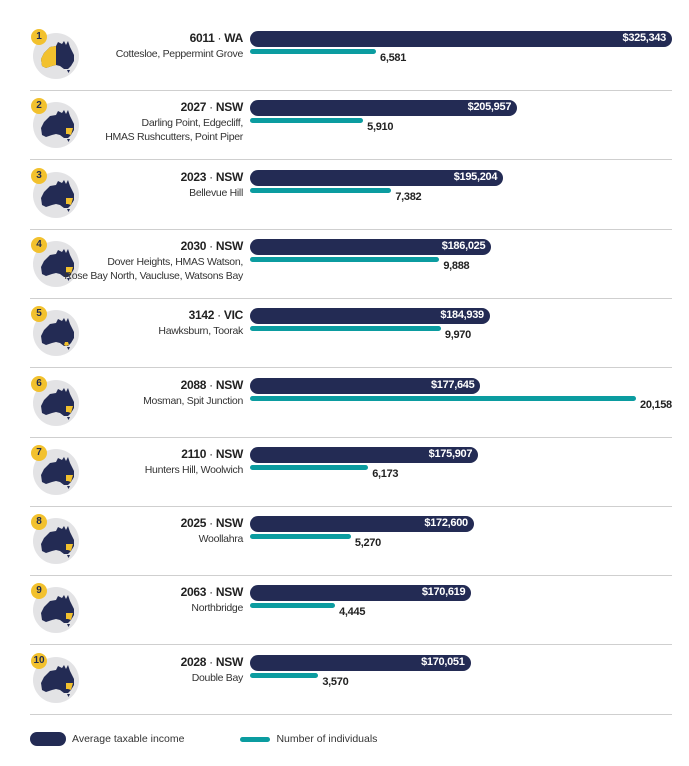  Describe the element at coordinates (360, 662) in the screenshot. I see `income-bar: $170,051` at that location.